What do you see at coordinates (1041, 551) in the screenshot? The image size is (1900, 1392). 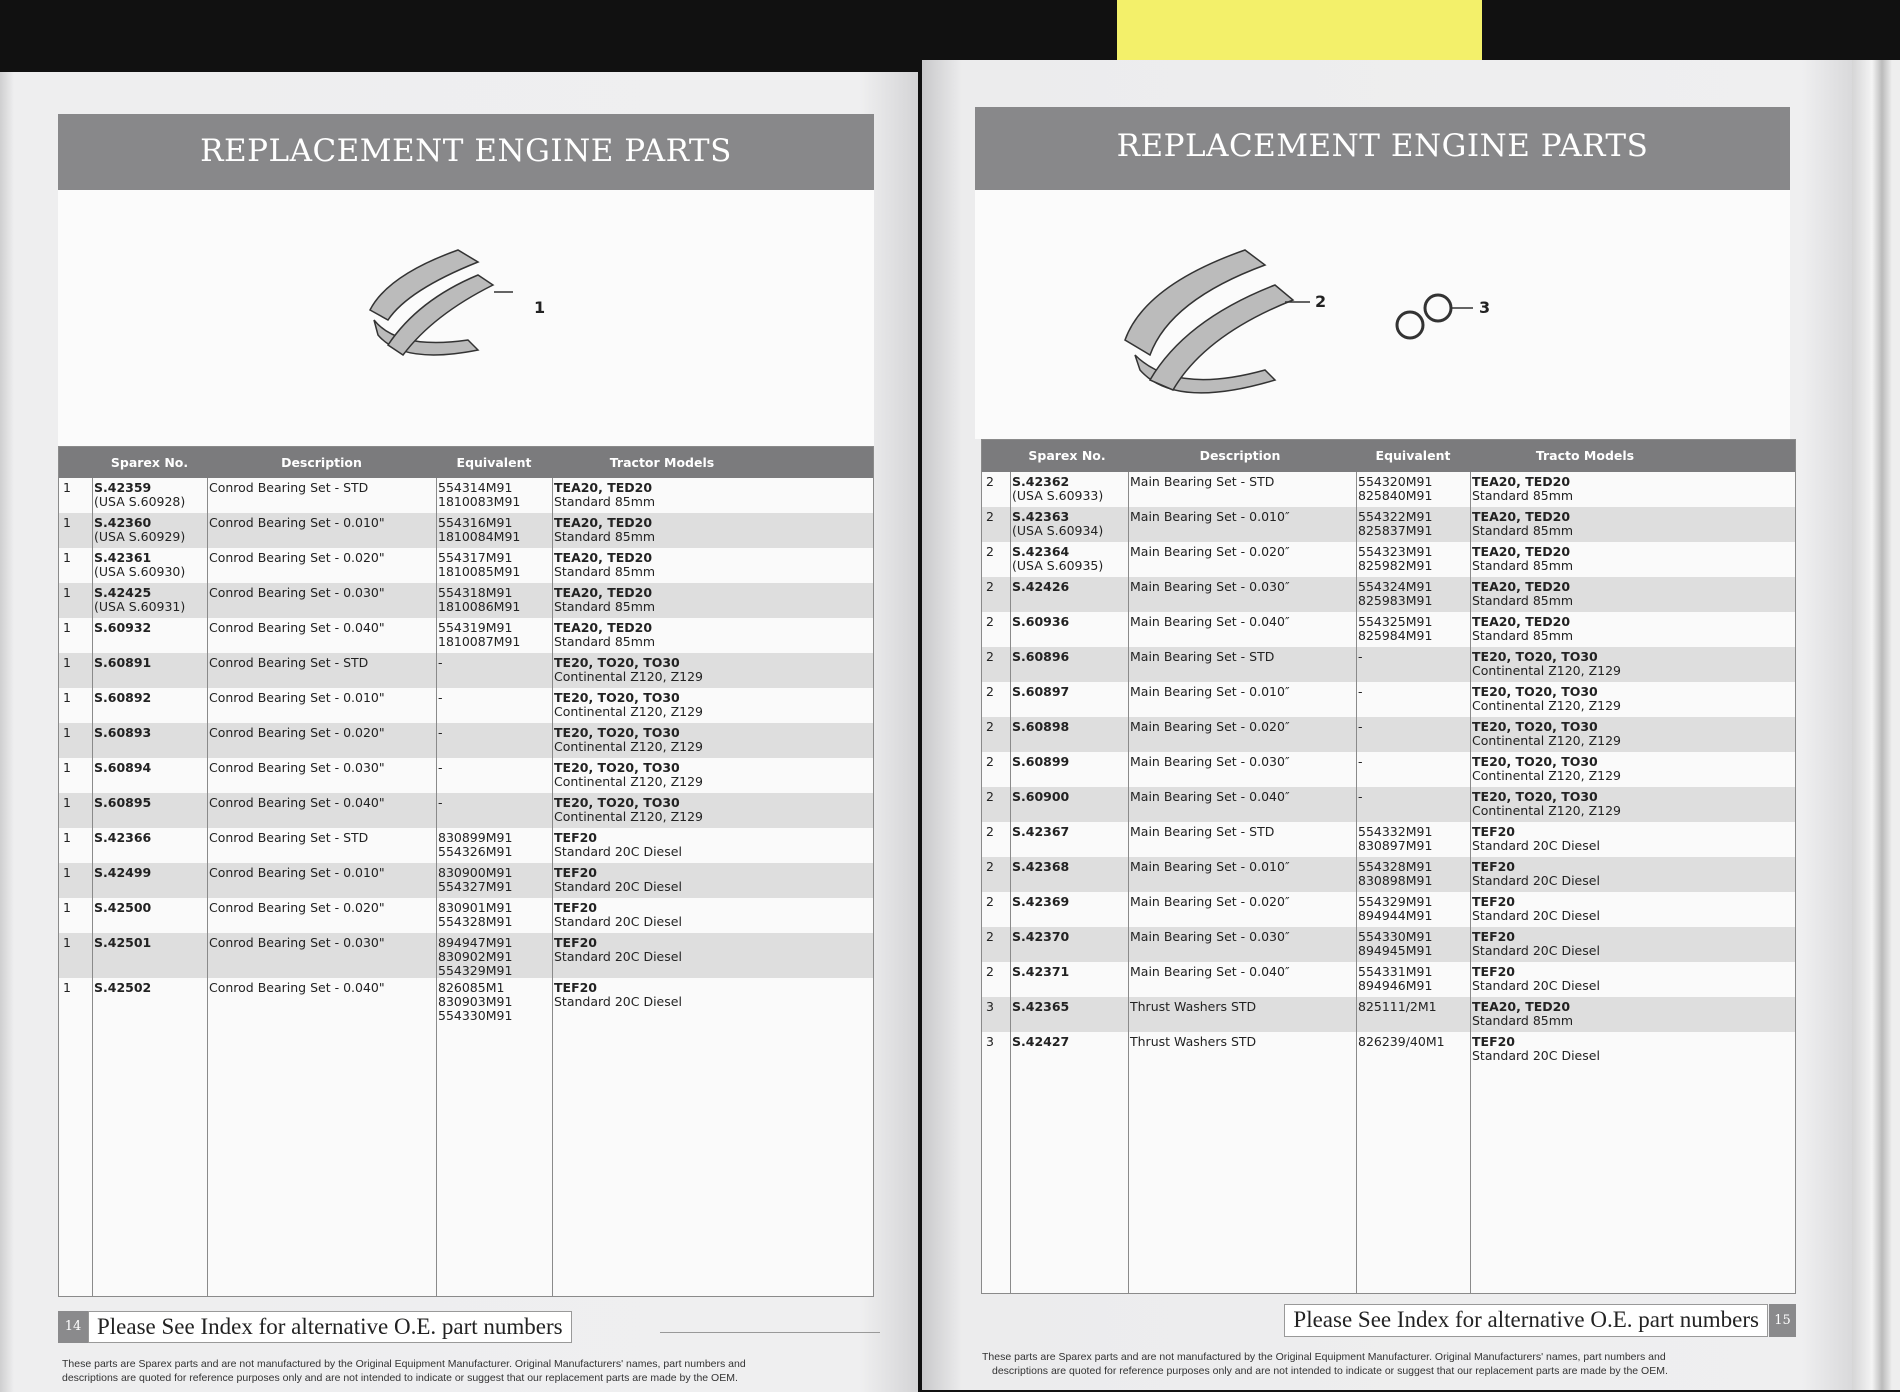 I see `sparex-no-cell: S.42364` at bounding box center [1041, 551].